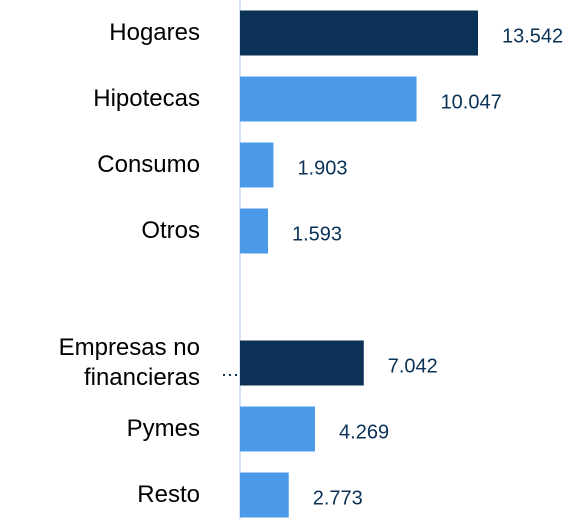 The height and width of the screenshot is (519, 586). What do you see at coordinates (322, 168) in the screenshot?
I see `value-label: 1.903` at bounding box center [322, 168].